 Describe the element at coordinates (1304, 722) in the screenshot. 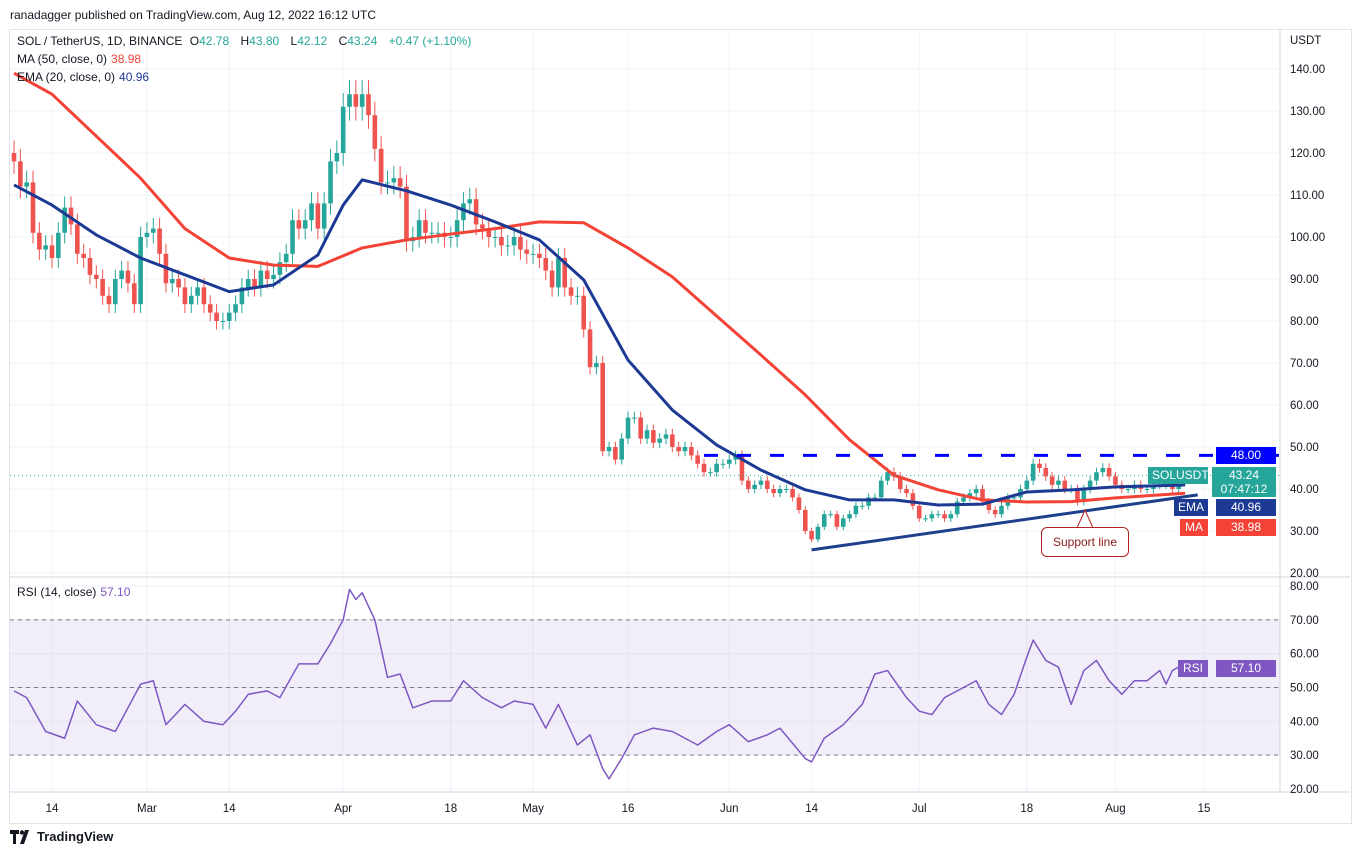

I see `rsi-tick-label: 40.00` at that location.